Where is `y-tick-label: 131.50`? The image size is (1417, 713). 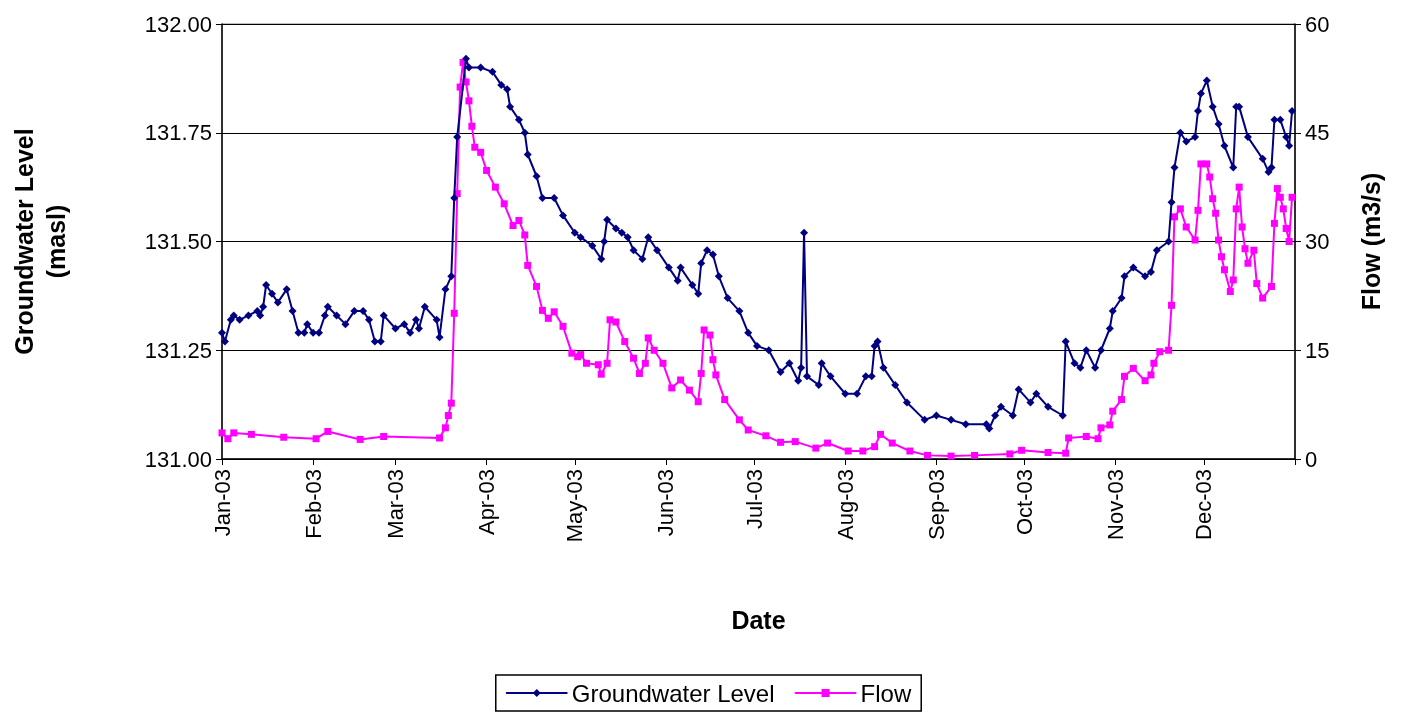 y-tick-label: 131.50 is located at coordinates (178, 241).